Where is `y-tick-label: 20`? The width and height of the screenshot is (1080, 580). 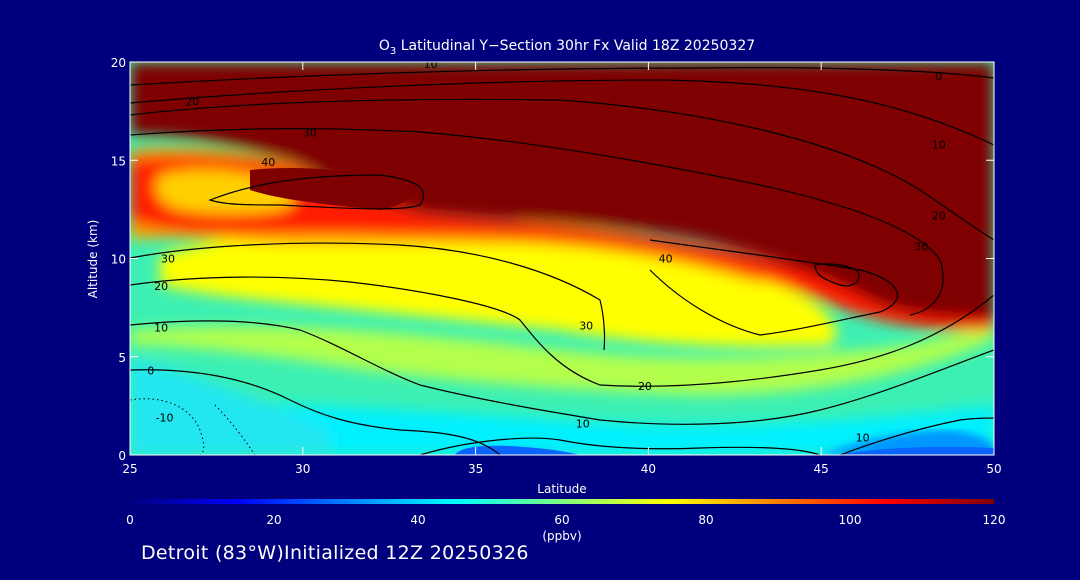 y-tick-label: 20 is located at coordinates (118, 63).